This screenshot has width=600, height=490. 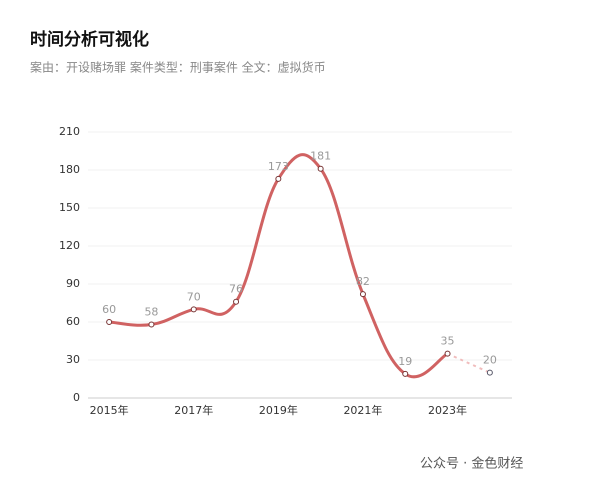 What do you see at coordinates (278, 410) in the screenshot?
I see `x-tick-label: 2019年` at bounding box center [278, 410].